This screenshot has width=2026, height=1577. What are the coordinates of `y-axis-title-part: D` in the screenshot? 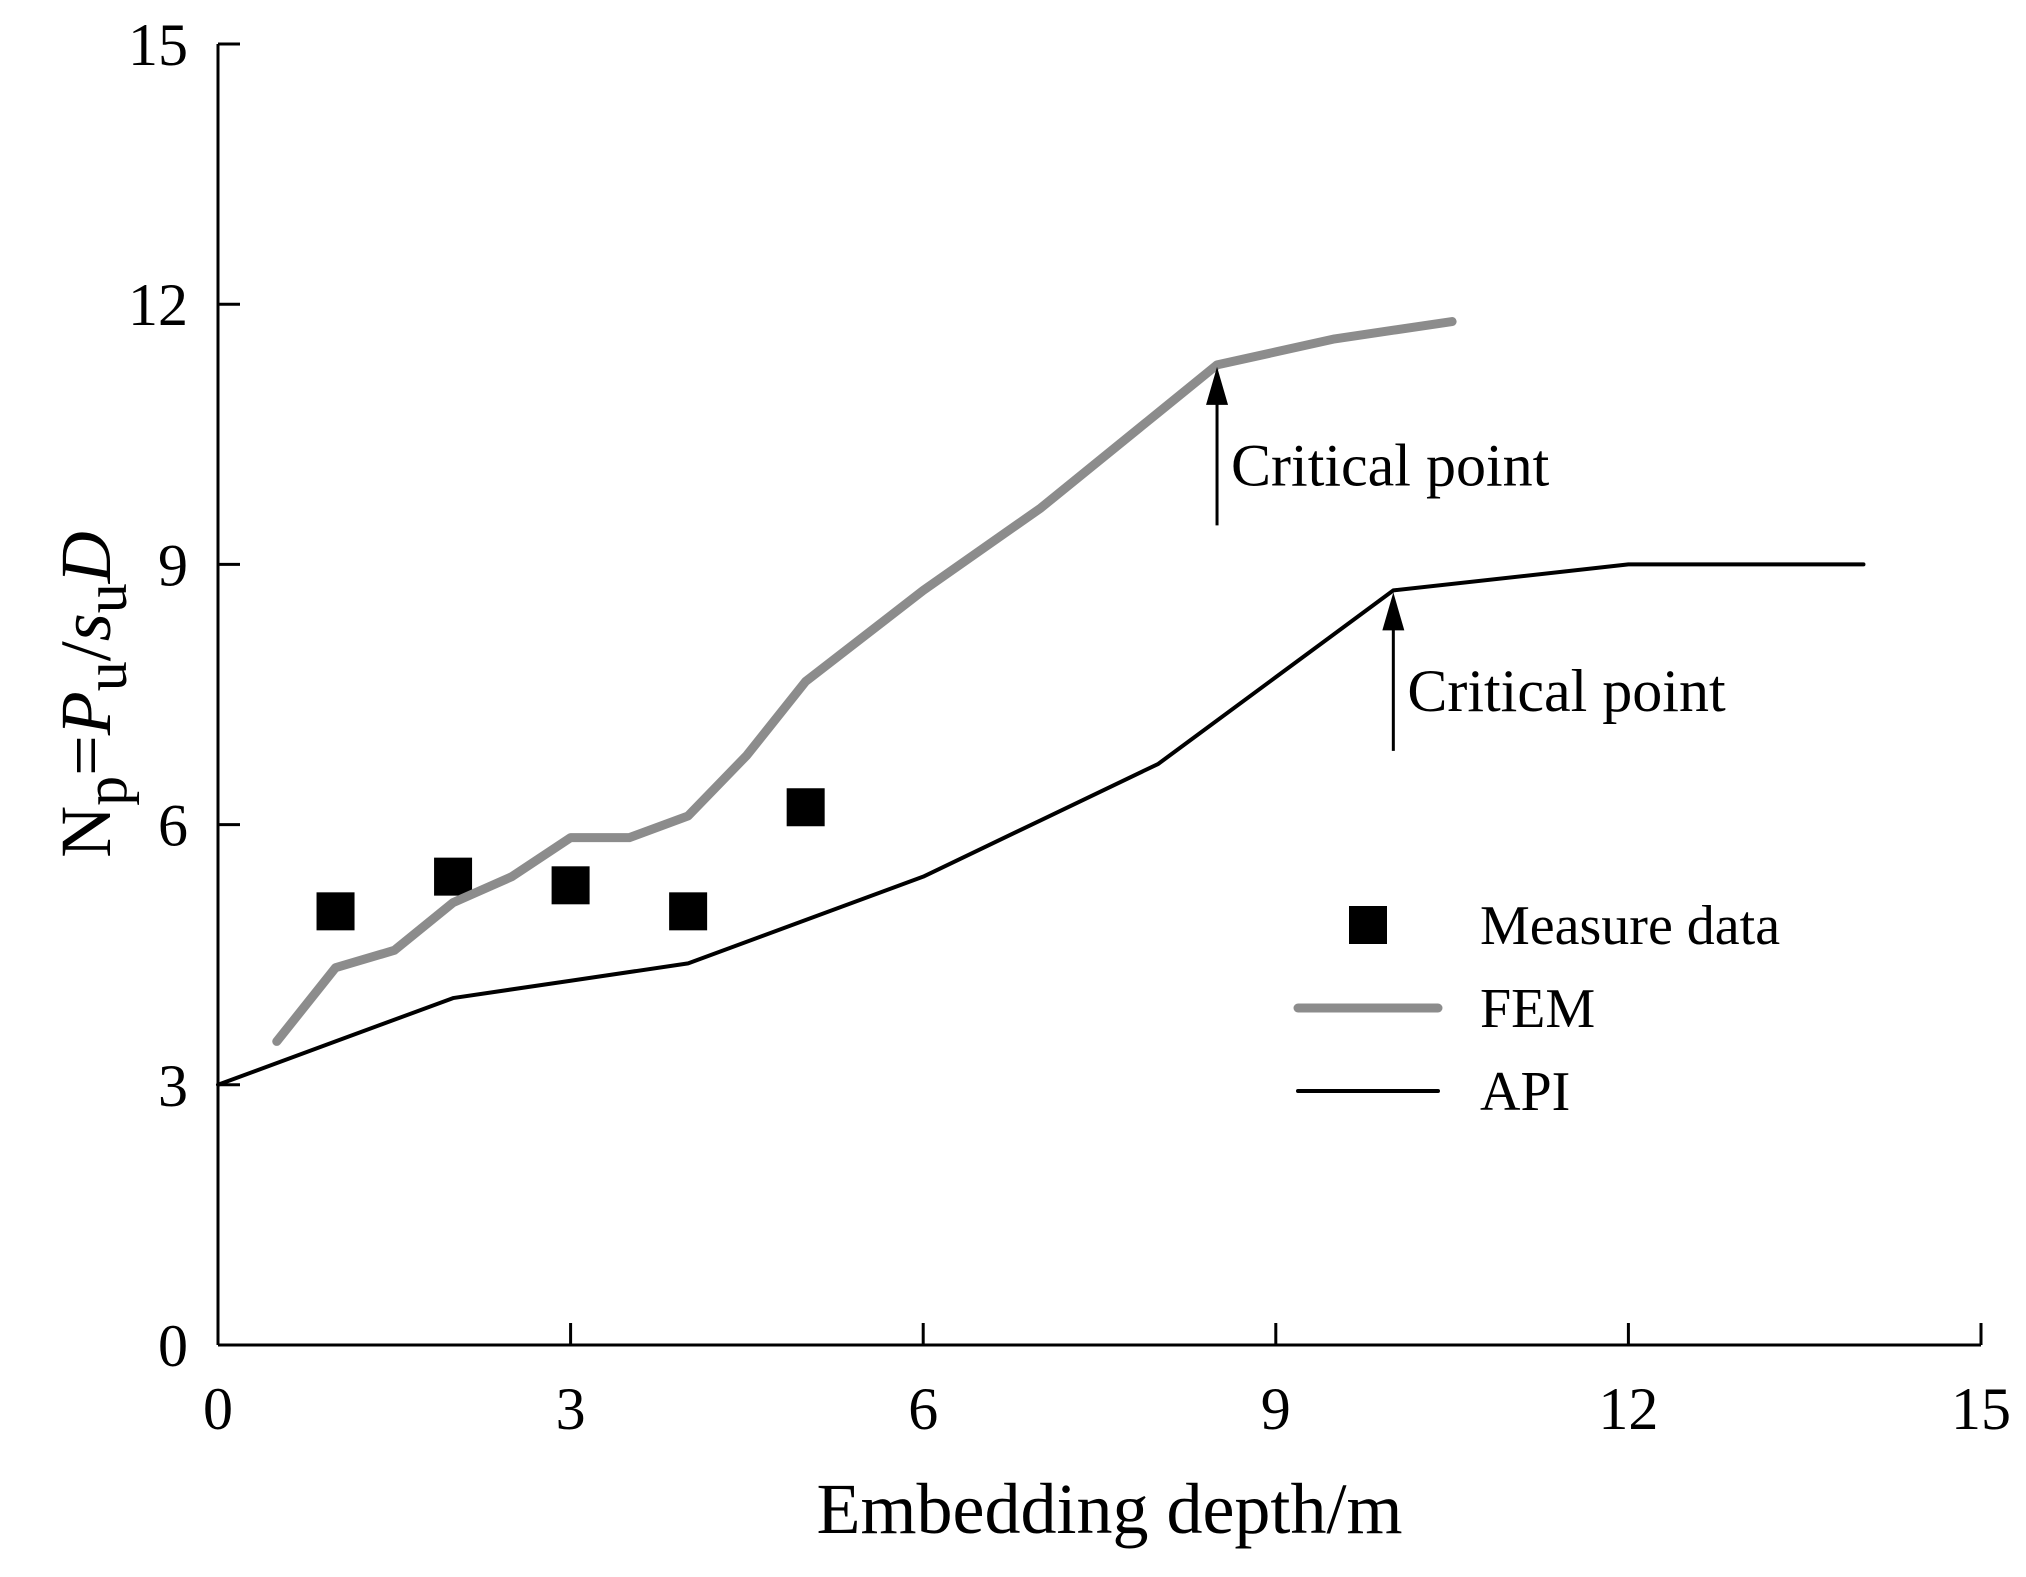 It's located at (86, 557).